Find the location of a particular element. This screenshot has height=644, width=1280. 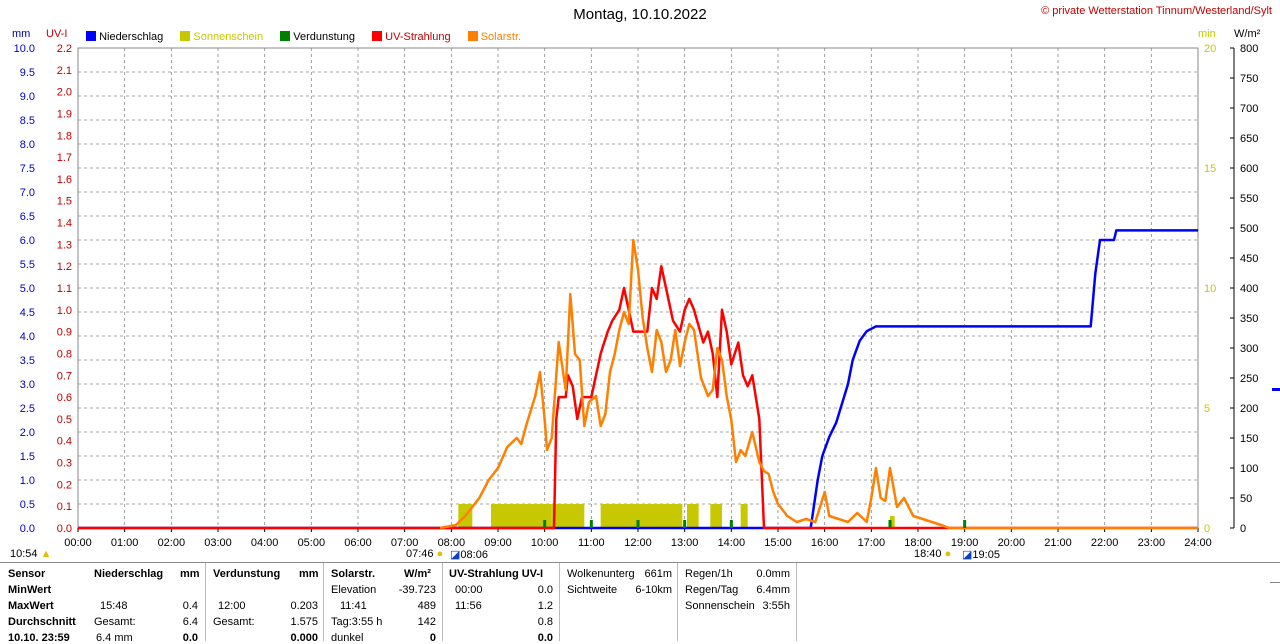

mm-tick-label: 2.5 is located at coordinates (27, 409).